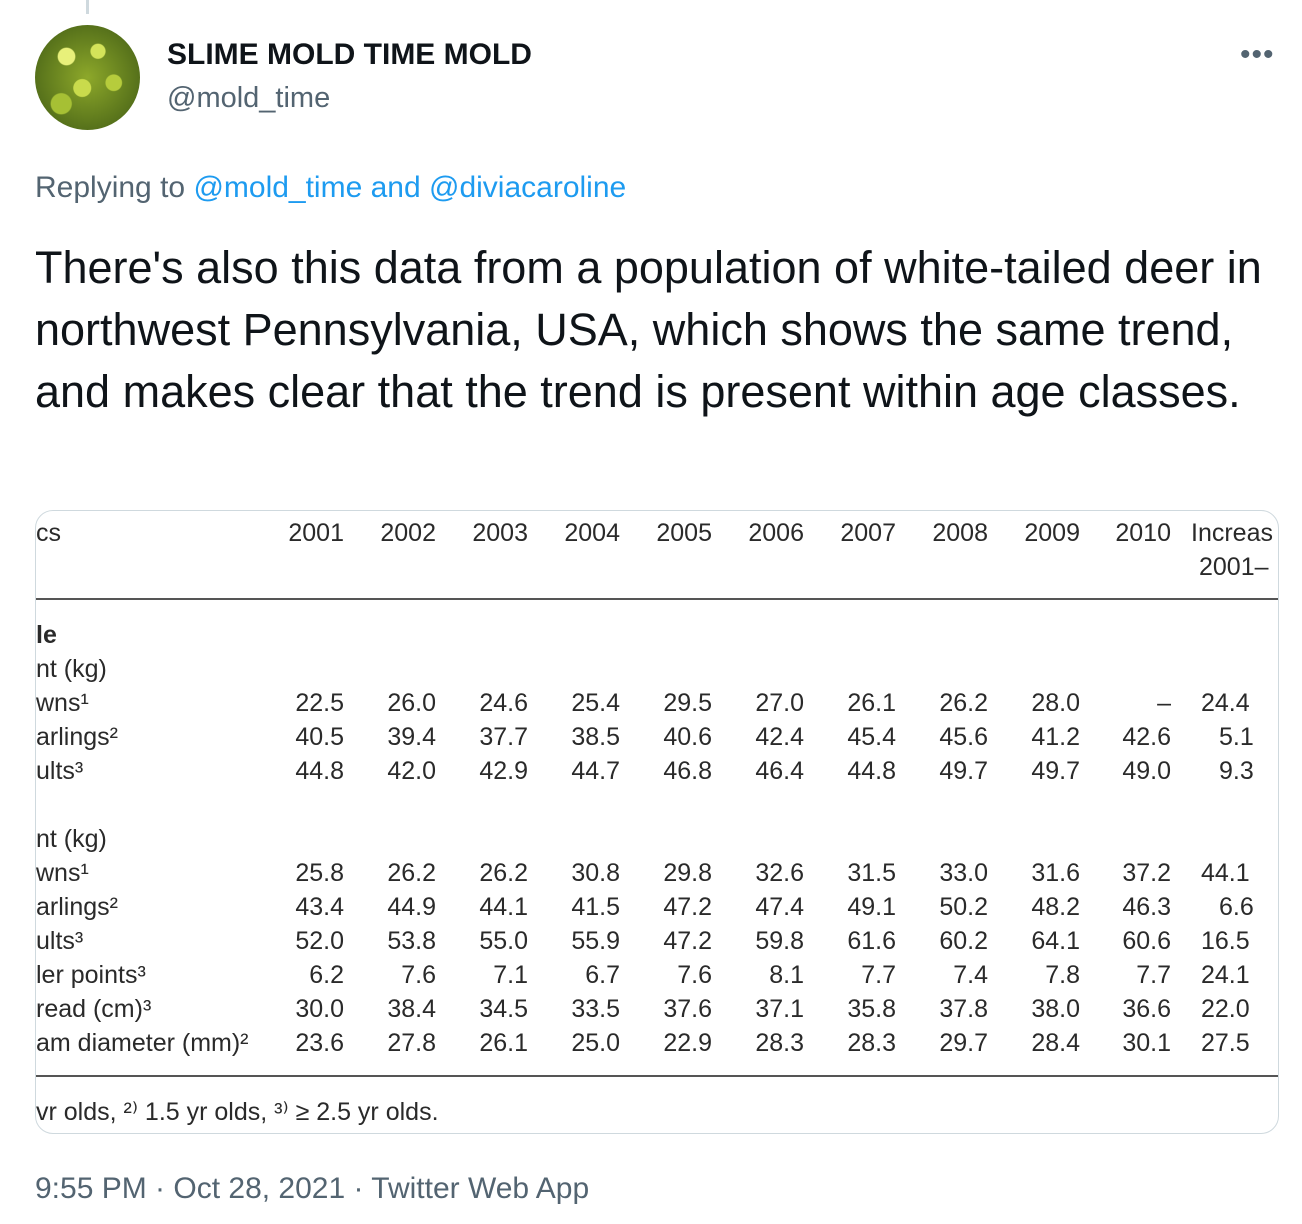  What do you see at coordinates (687, 703) in the screenshot?
I see `table-cell: 29.5` at bounding box center [687, 703].